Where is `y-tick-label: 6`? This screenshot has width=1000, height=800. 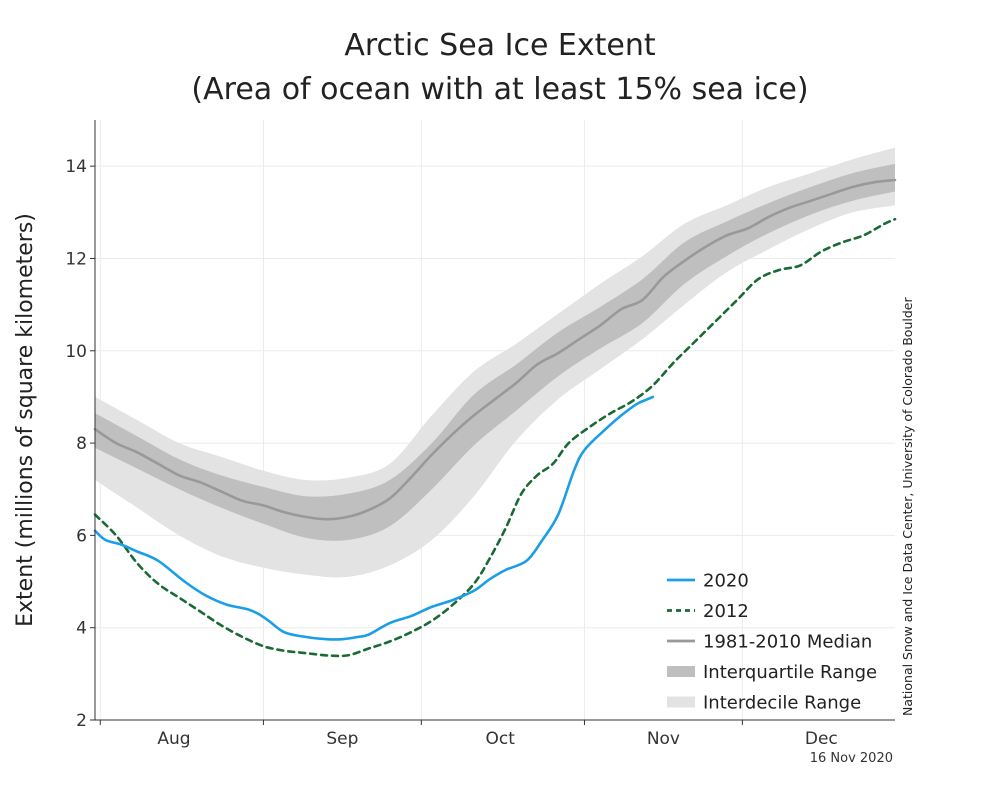
y-tick-label: 6 is located at coordinates (81, 536).